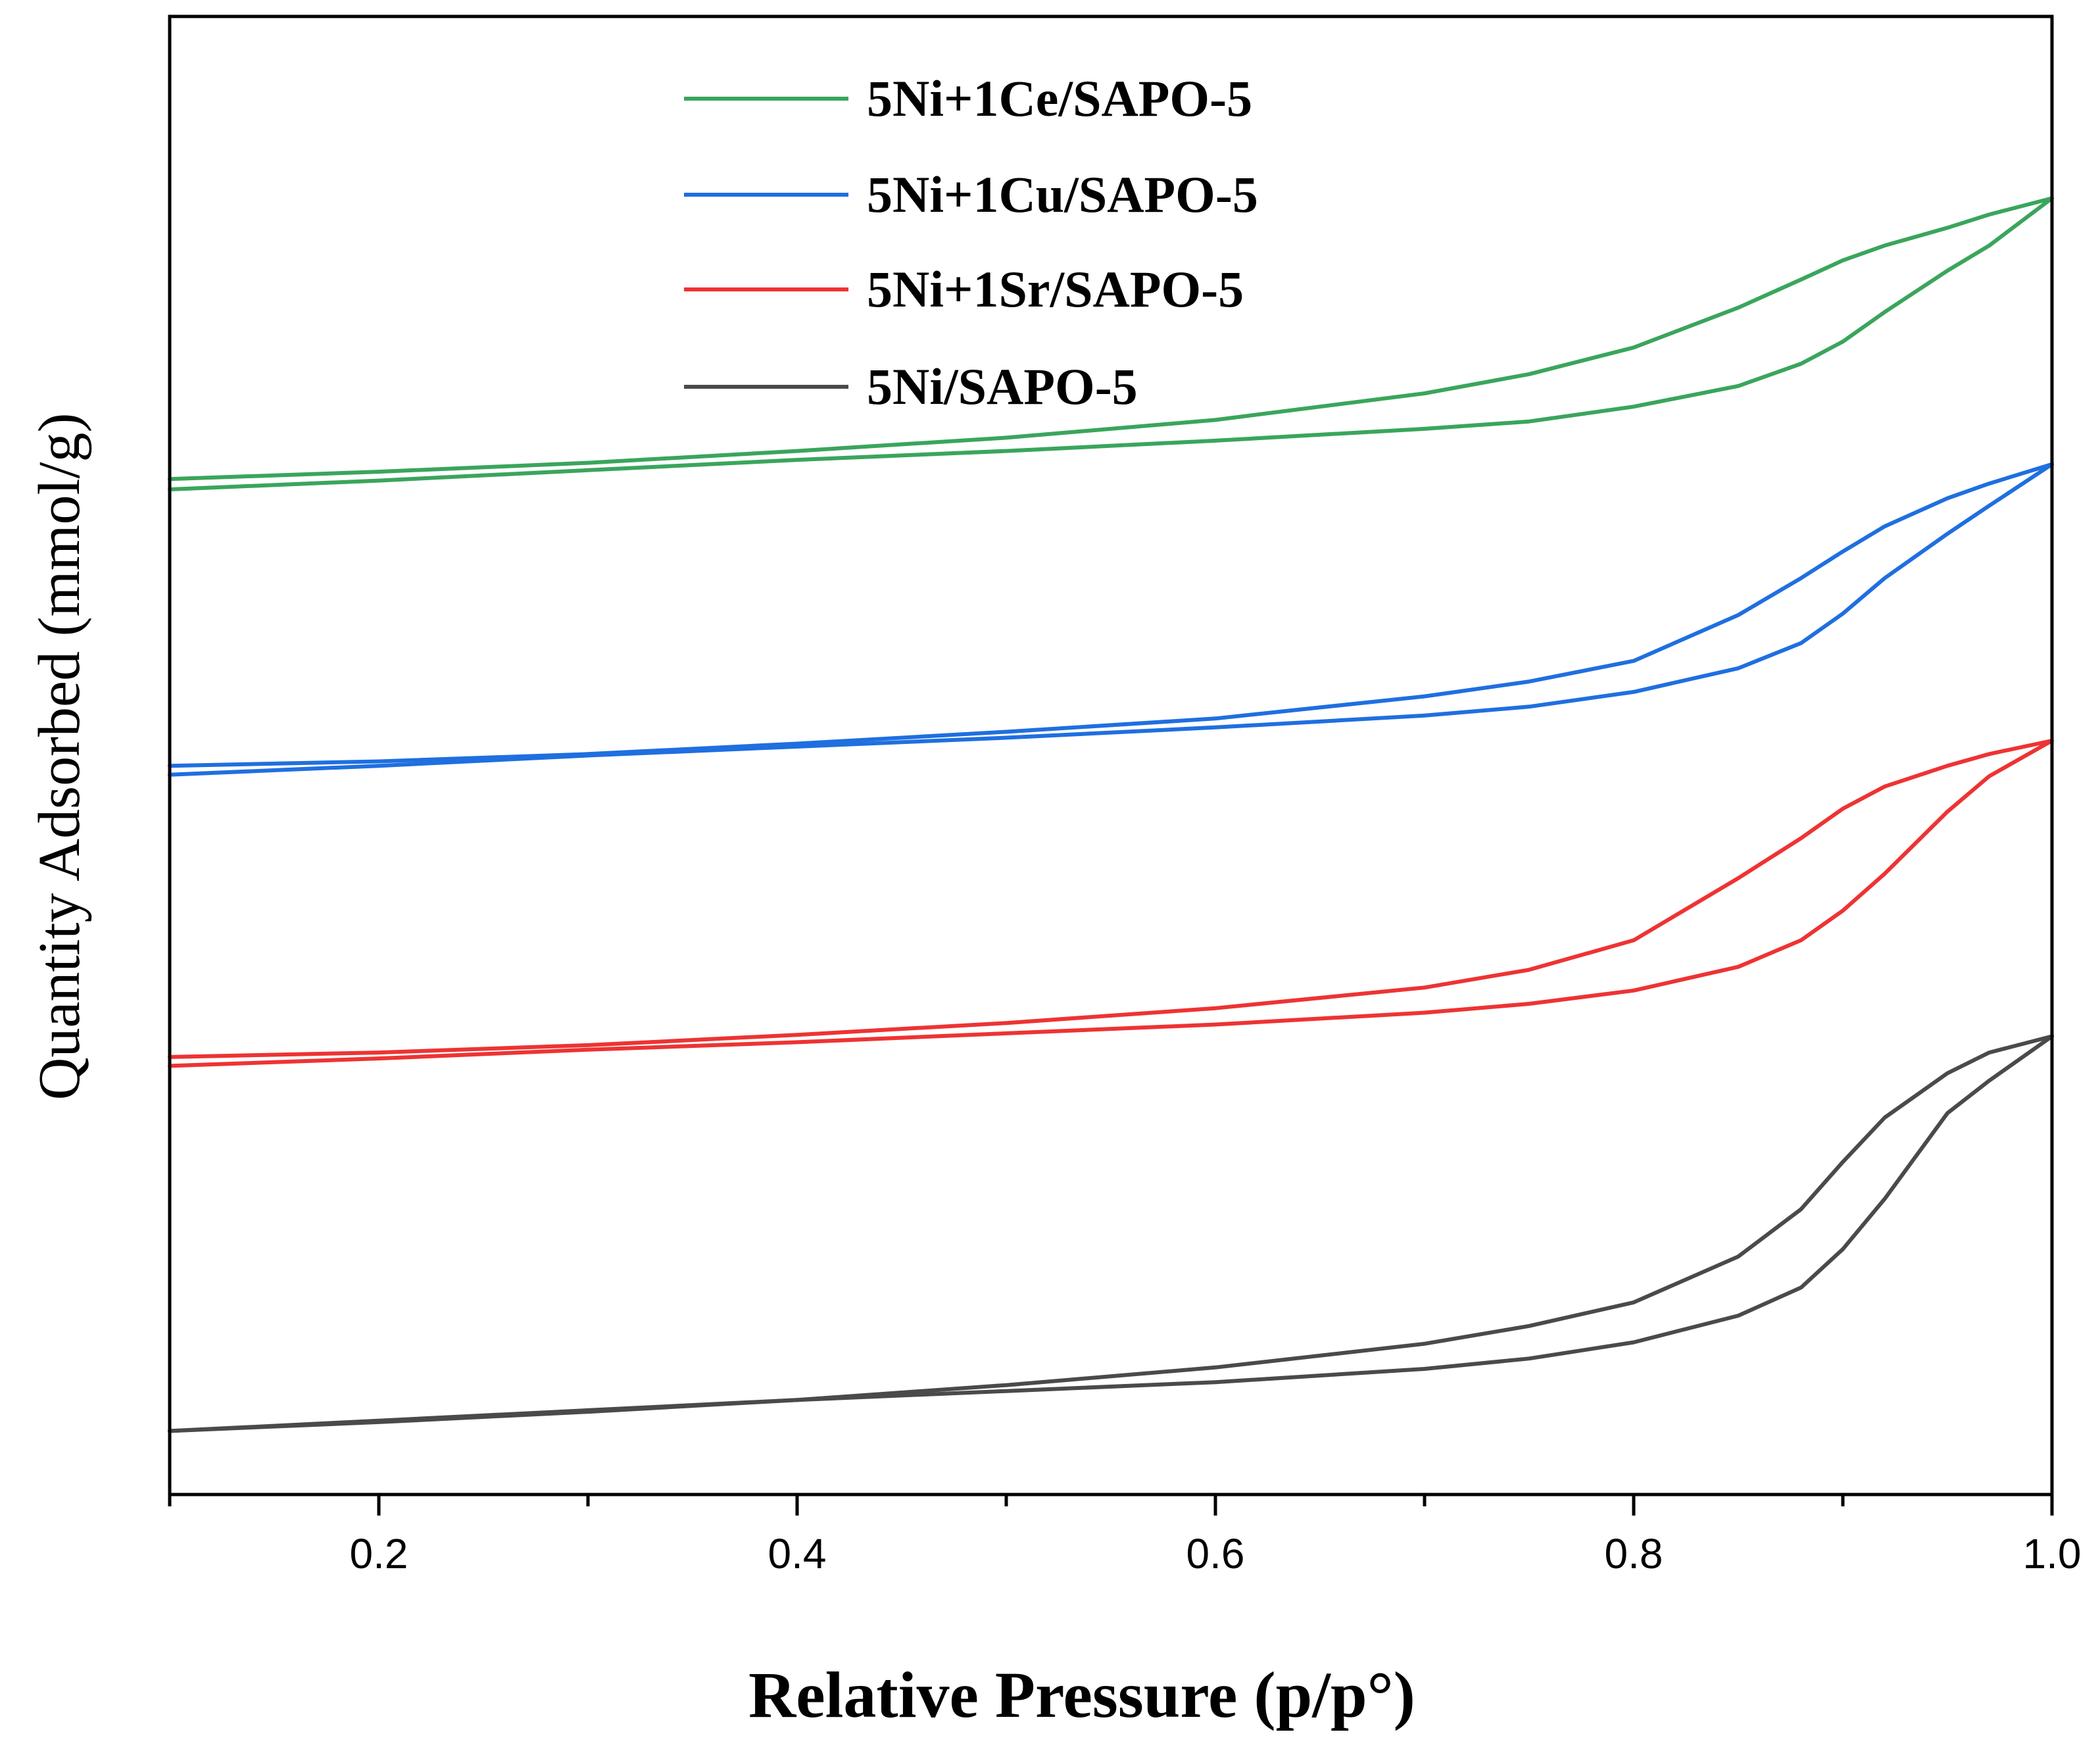 This screenshot has width=2100, height=1755. Describe the element at coordinates (1003, 386) in the screenshot. I see `legend-label-5ni-sapo-5: 5Ni/SAPO-5` at that location.